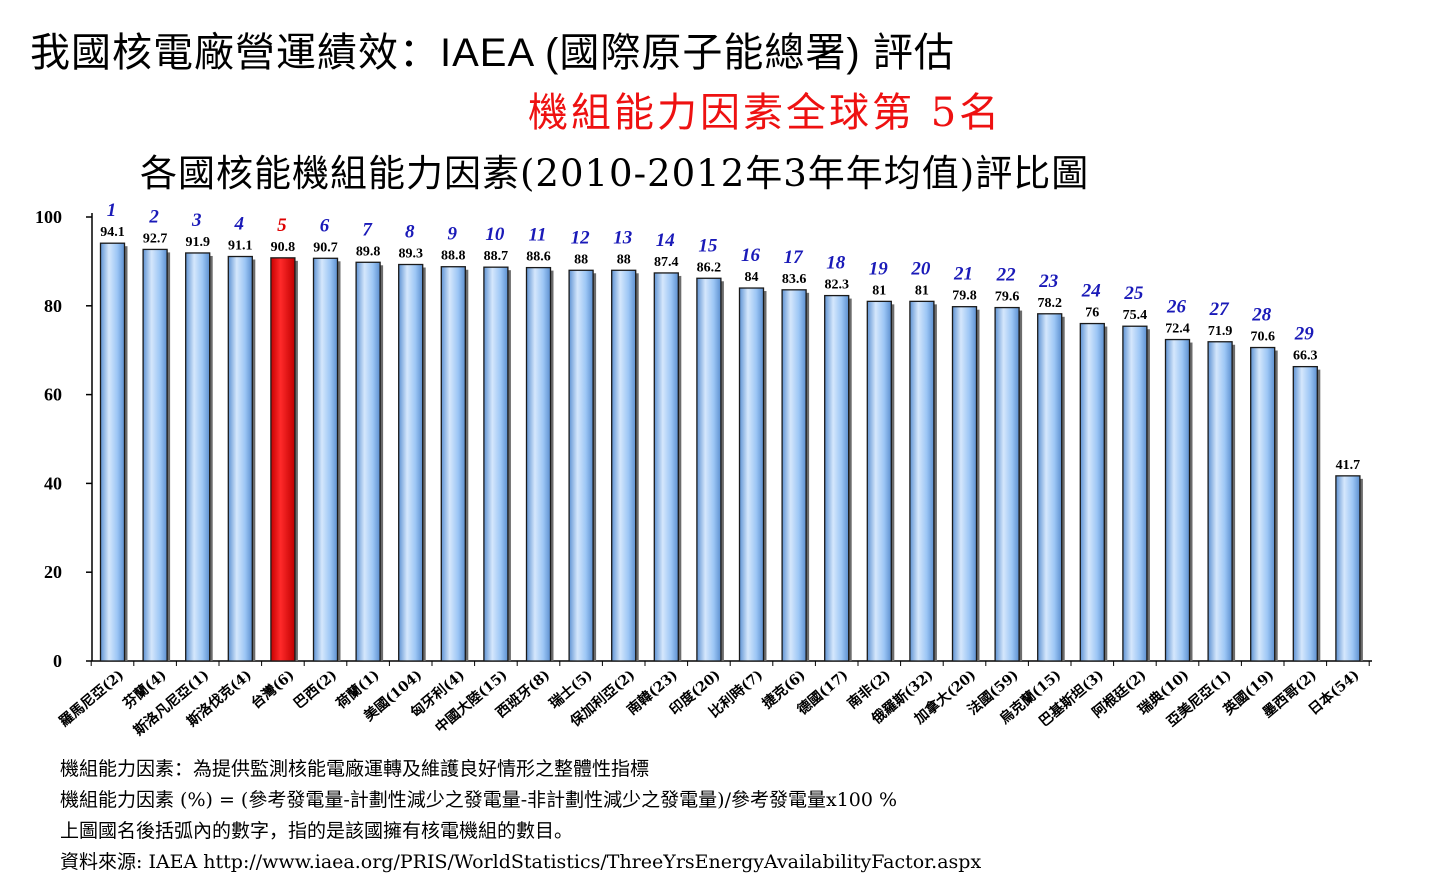 This screenshot has height=892, width=1437. Describe the element at coordinates (453, 256) in the screenshot. I see `value-label: 88.8` at that location.